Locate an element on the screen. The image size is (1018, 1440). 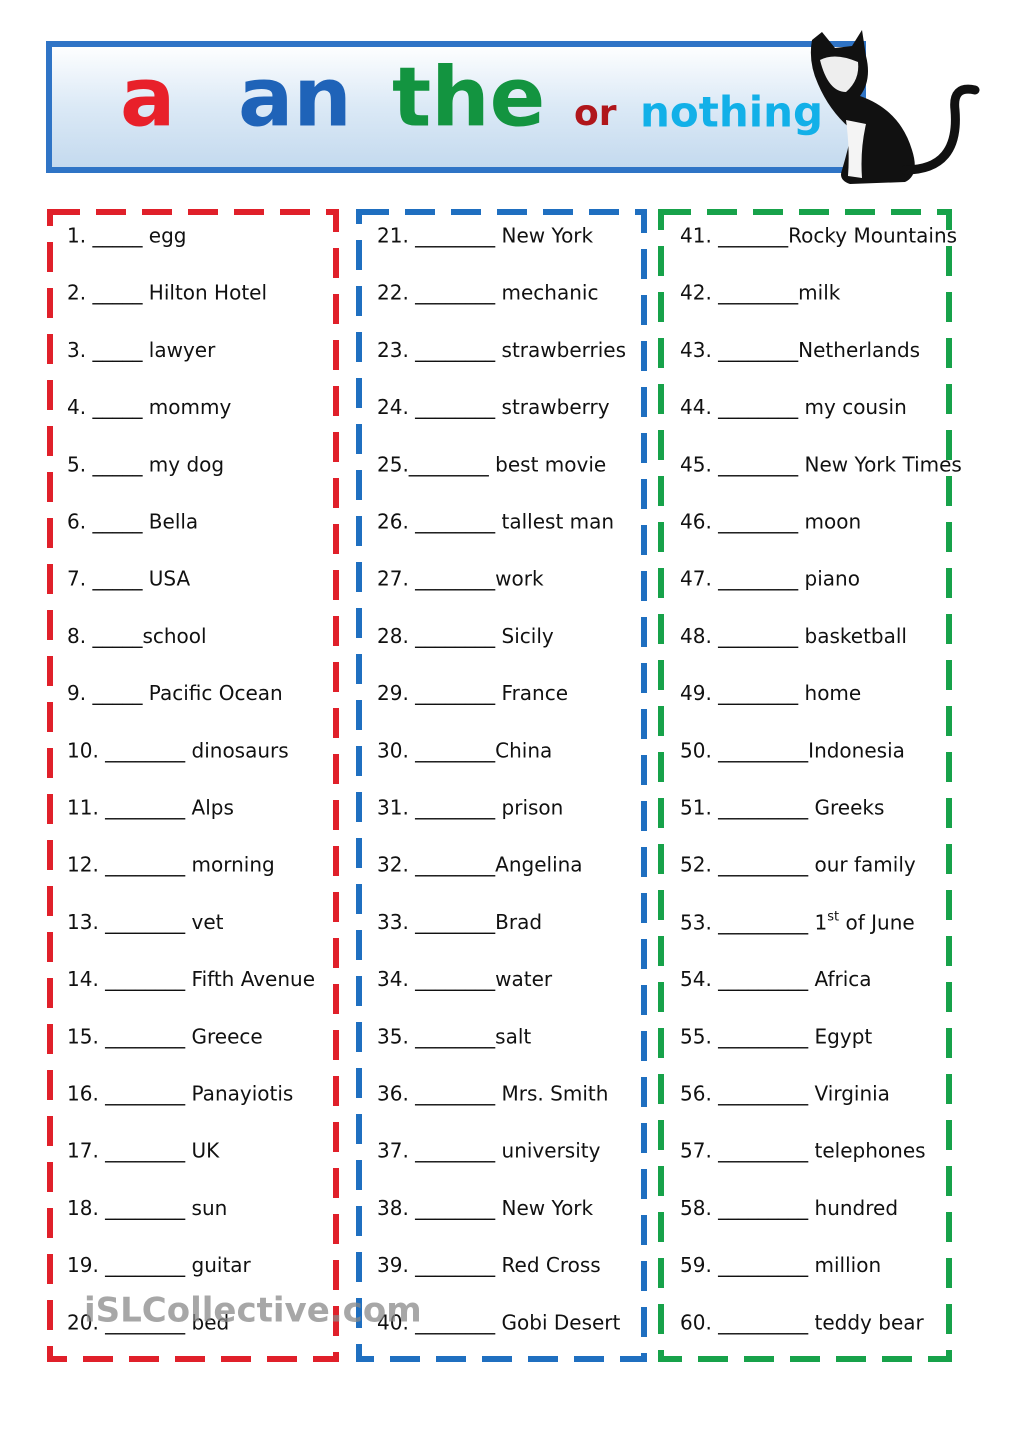
exercise-item: 55. _________ Egypt is located at coordinates (776, 1036).